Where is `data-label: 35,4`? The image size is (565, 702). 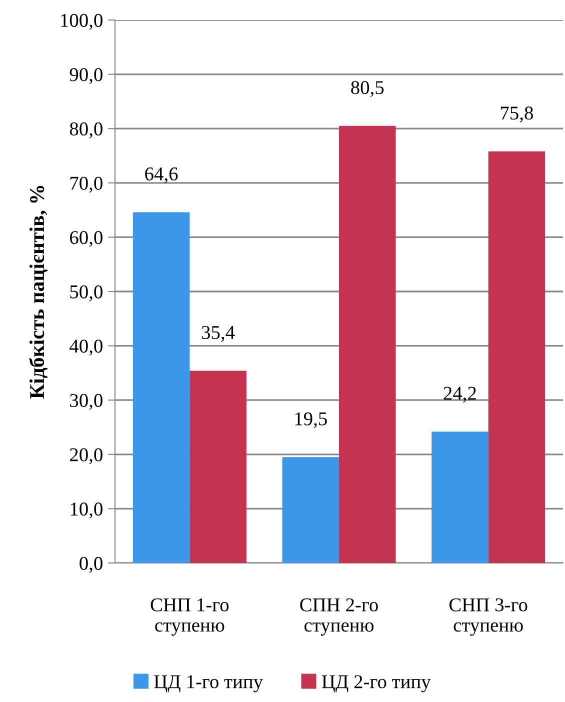
data-label: 35,4 is located at coordinates (218, 334).